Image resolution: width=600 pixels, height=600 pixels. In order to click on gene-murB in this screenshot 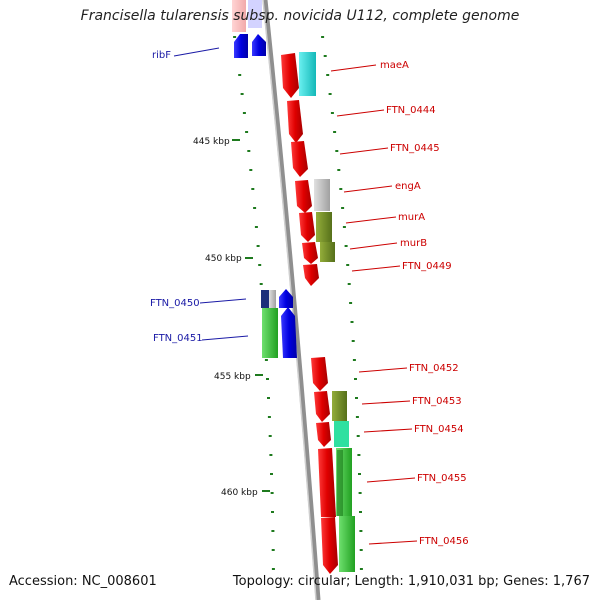, I will do `click(318, 253)`.